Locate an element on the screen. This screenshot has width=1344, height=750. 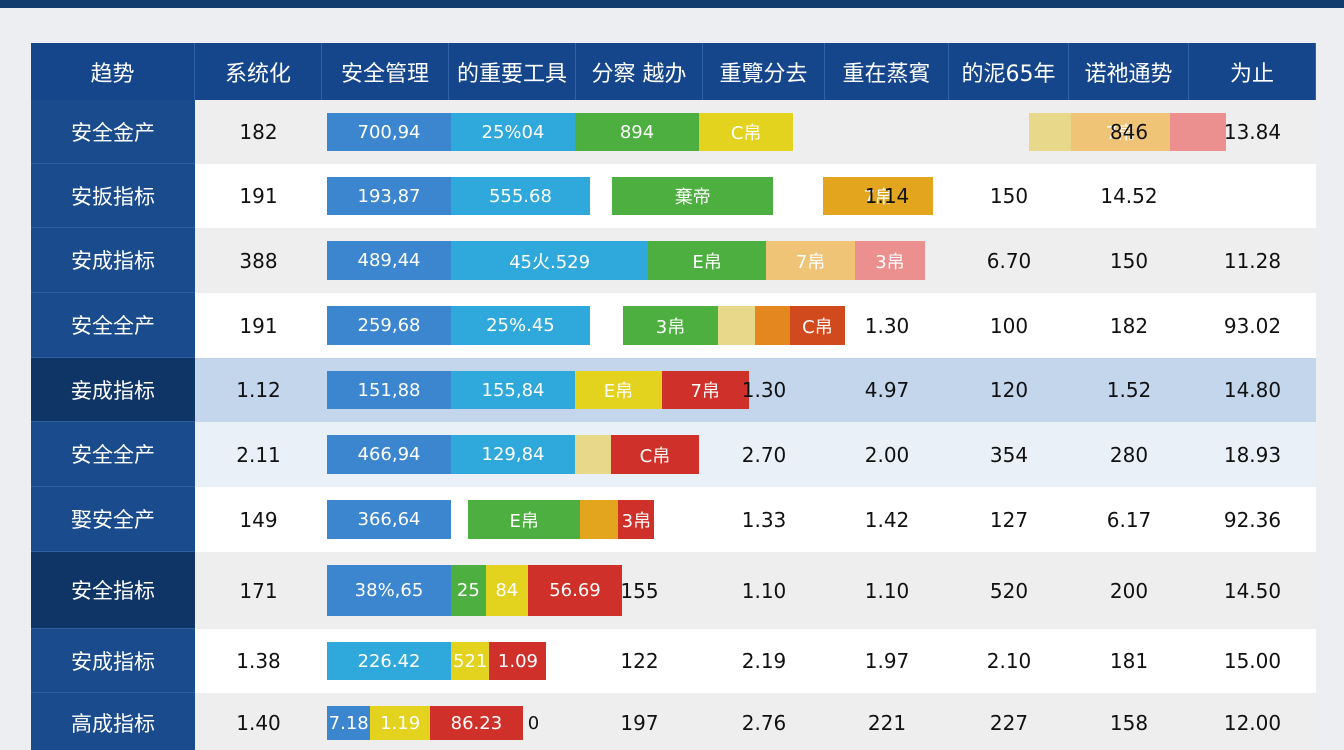
bar-segment: 84 is located at coordinates (506, 590).